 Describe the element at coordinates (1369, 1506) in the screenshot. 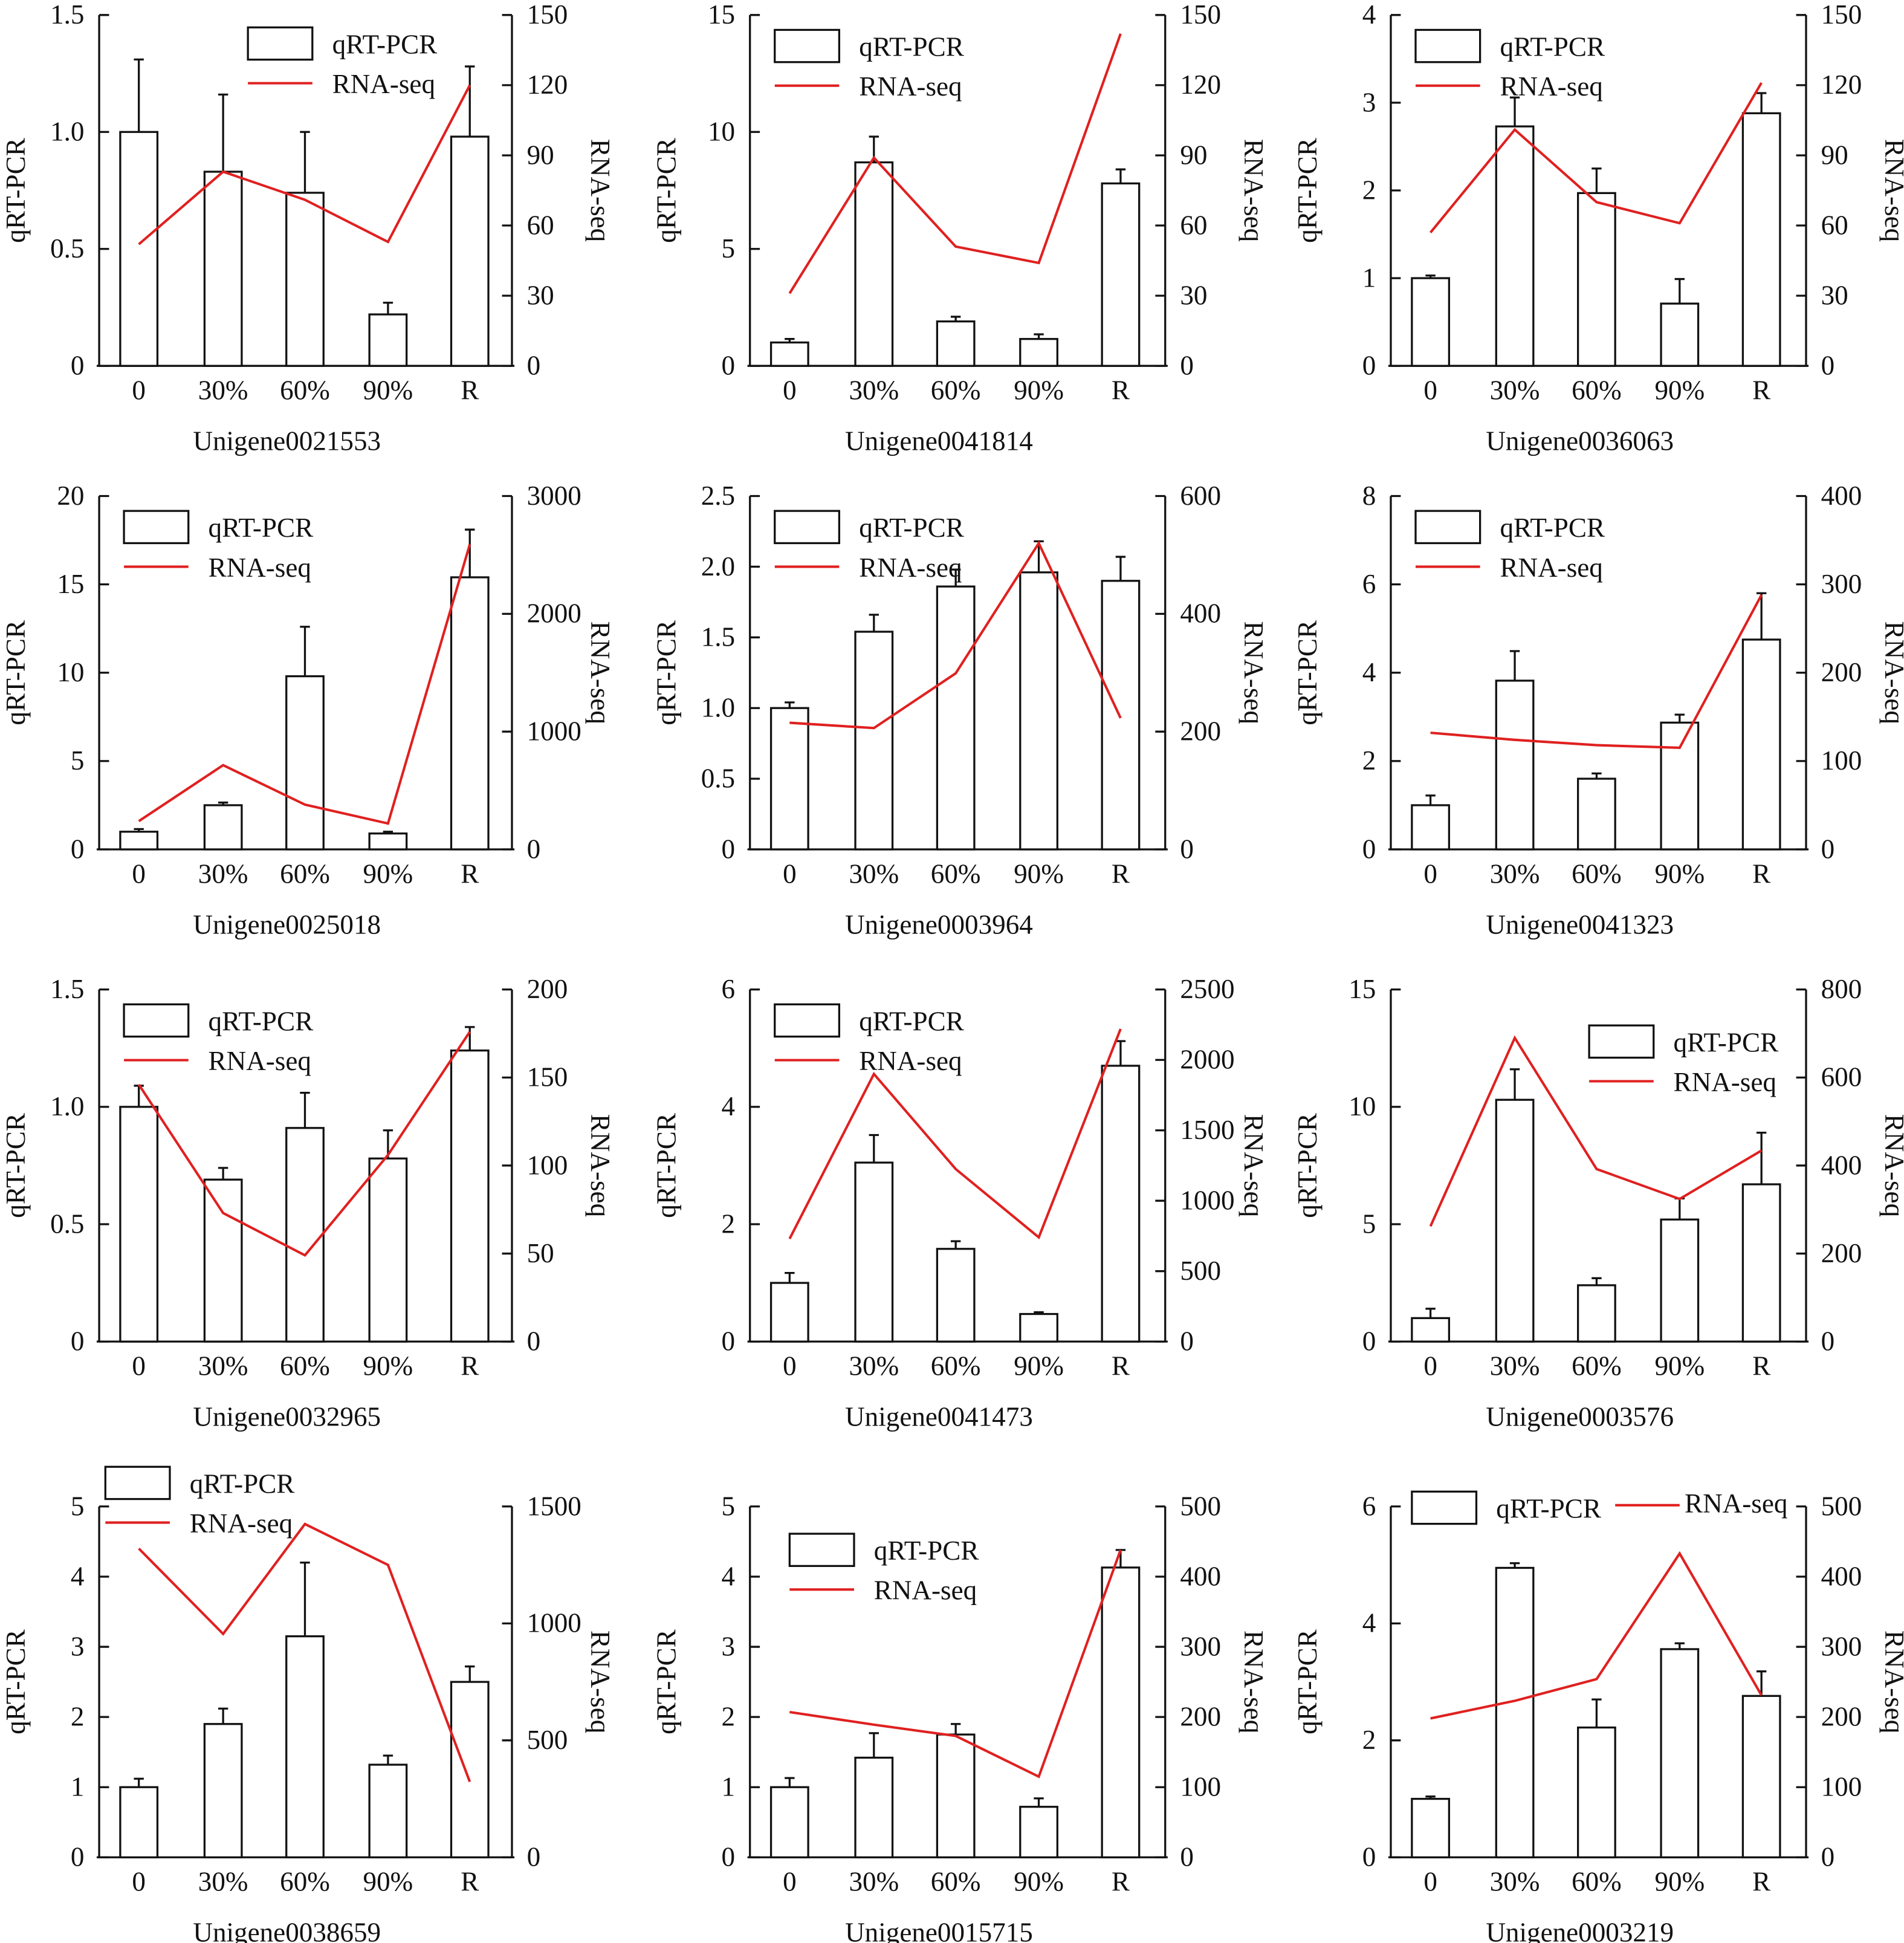

I see `y-tick-label: 6` at that location.